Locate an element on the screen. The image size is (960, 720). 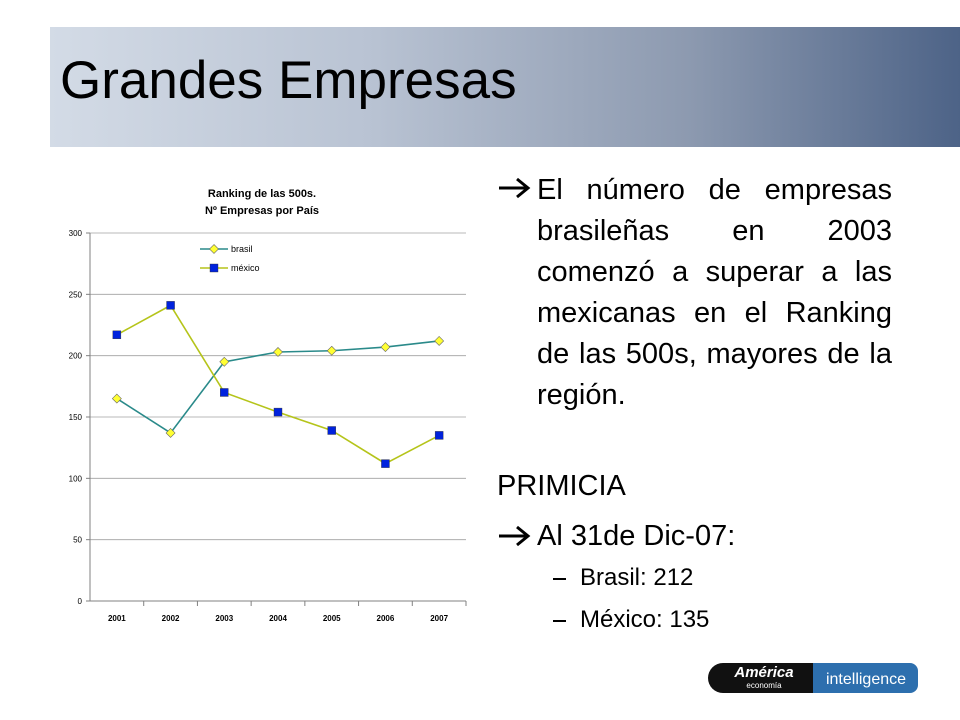
y-tick-label: 300 is located at coordinates (76, 233).